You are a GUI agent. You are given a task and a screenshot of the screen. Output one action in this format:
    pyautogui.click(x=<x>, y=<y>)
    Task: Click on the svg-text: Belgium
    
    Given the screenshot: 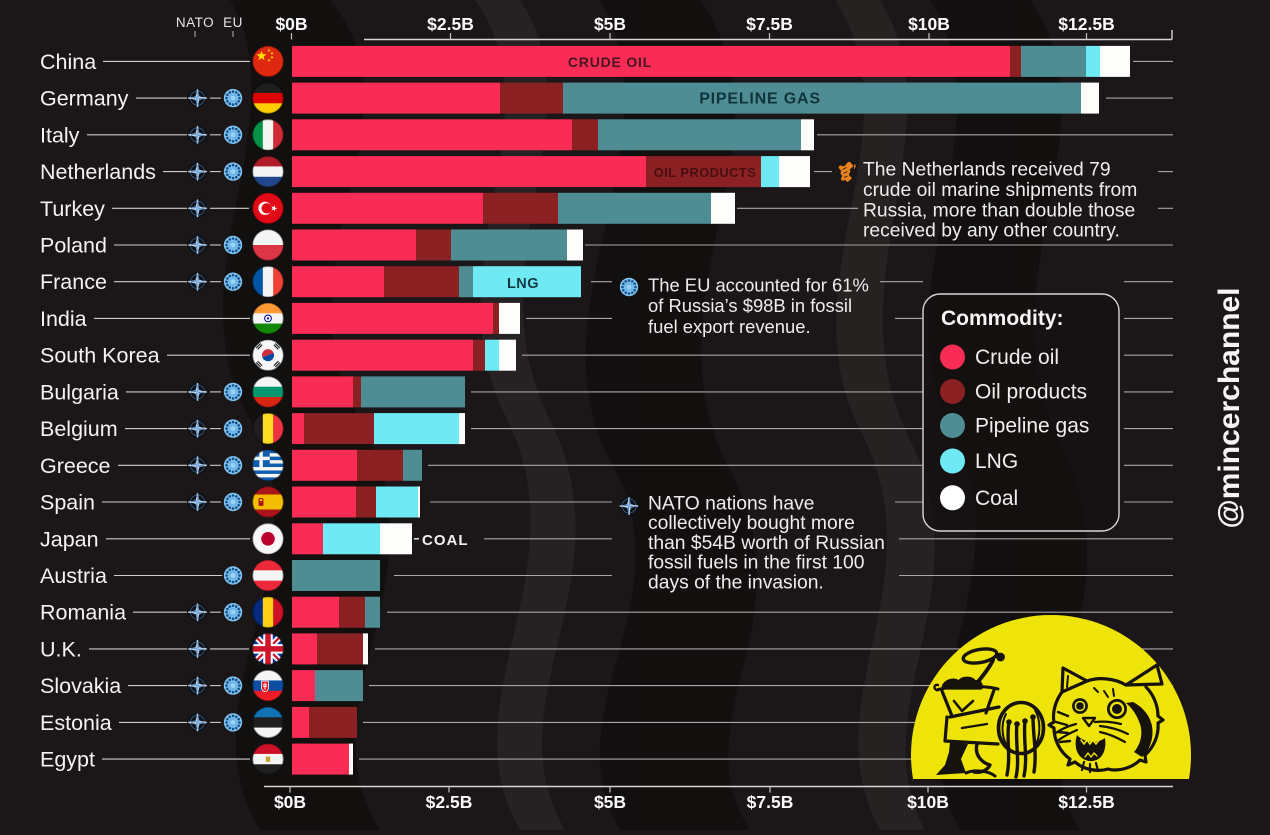 What is the action you would take?
    pyautogui.click(x=79, y=429)
    